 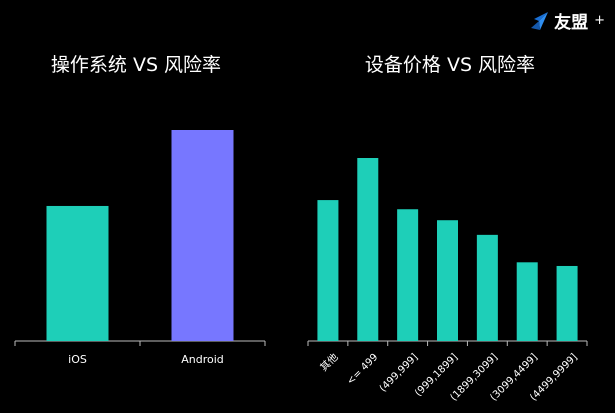 What do you see at coordinates (571, 23) in the screenshot?
I see `brand-name: 友盟` at bounding box center [571, 23].